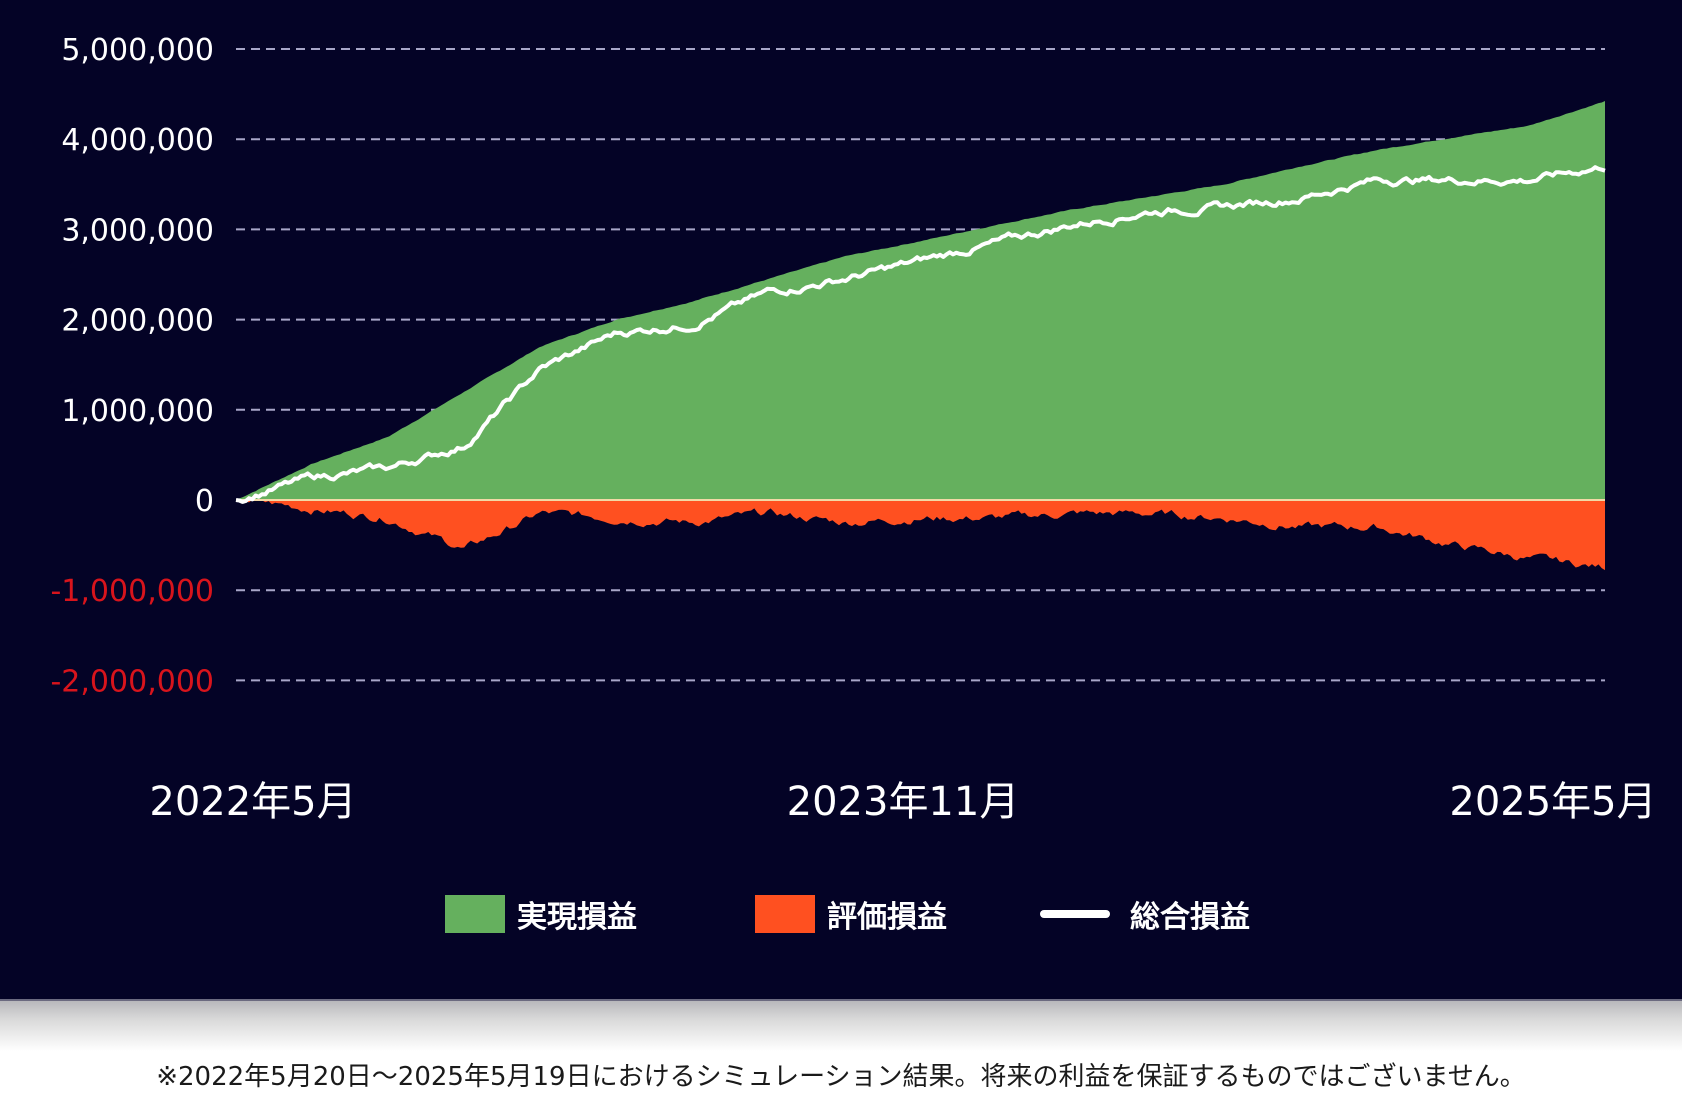 Image resolution: width=1682 pixels, height=1114 pixels. I want to click on x-tick-label: 2022年5月, so click(252, 802).